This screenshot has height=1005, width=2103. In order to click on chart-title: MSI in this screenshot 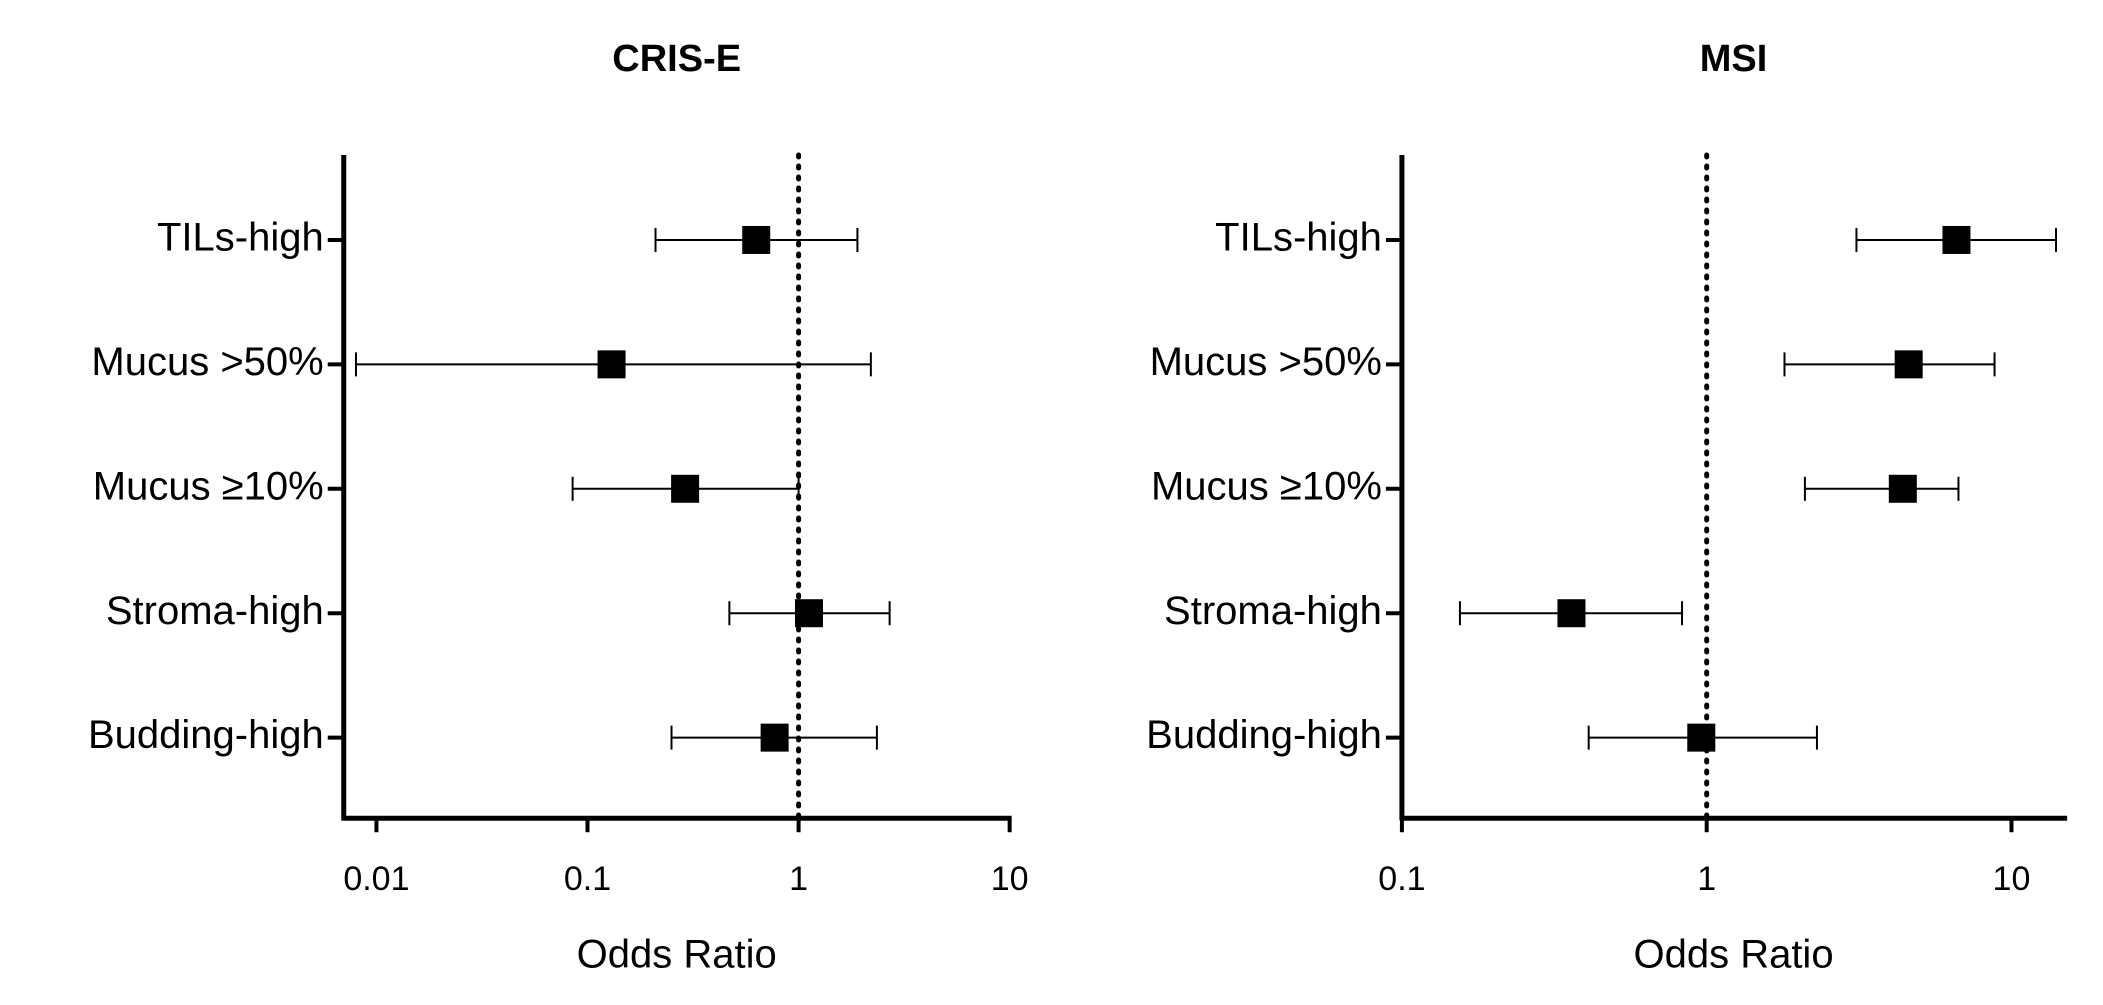, I will do `click(1734, 59)`.